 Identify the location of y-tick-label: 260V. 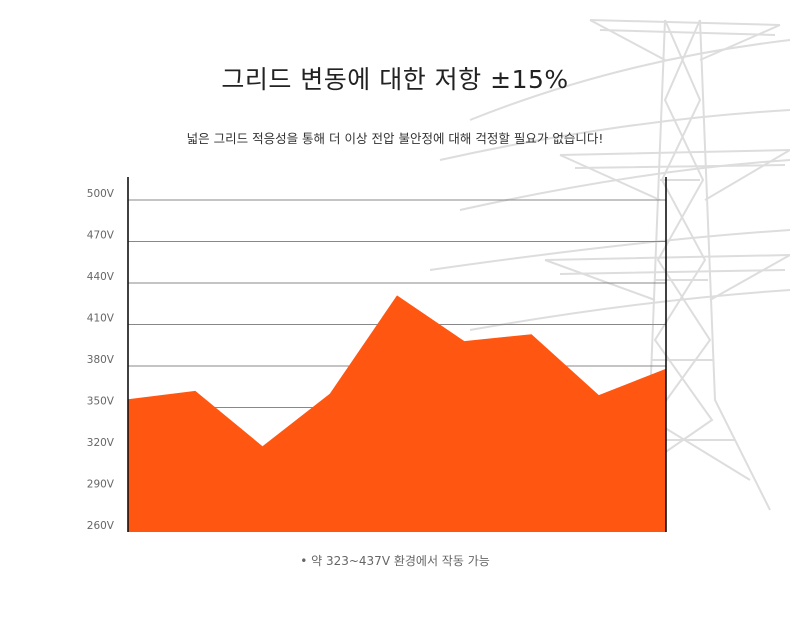
(101, 526).